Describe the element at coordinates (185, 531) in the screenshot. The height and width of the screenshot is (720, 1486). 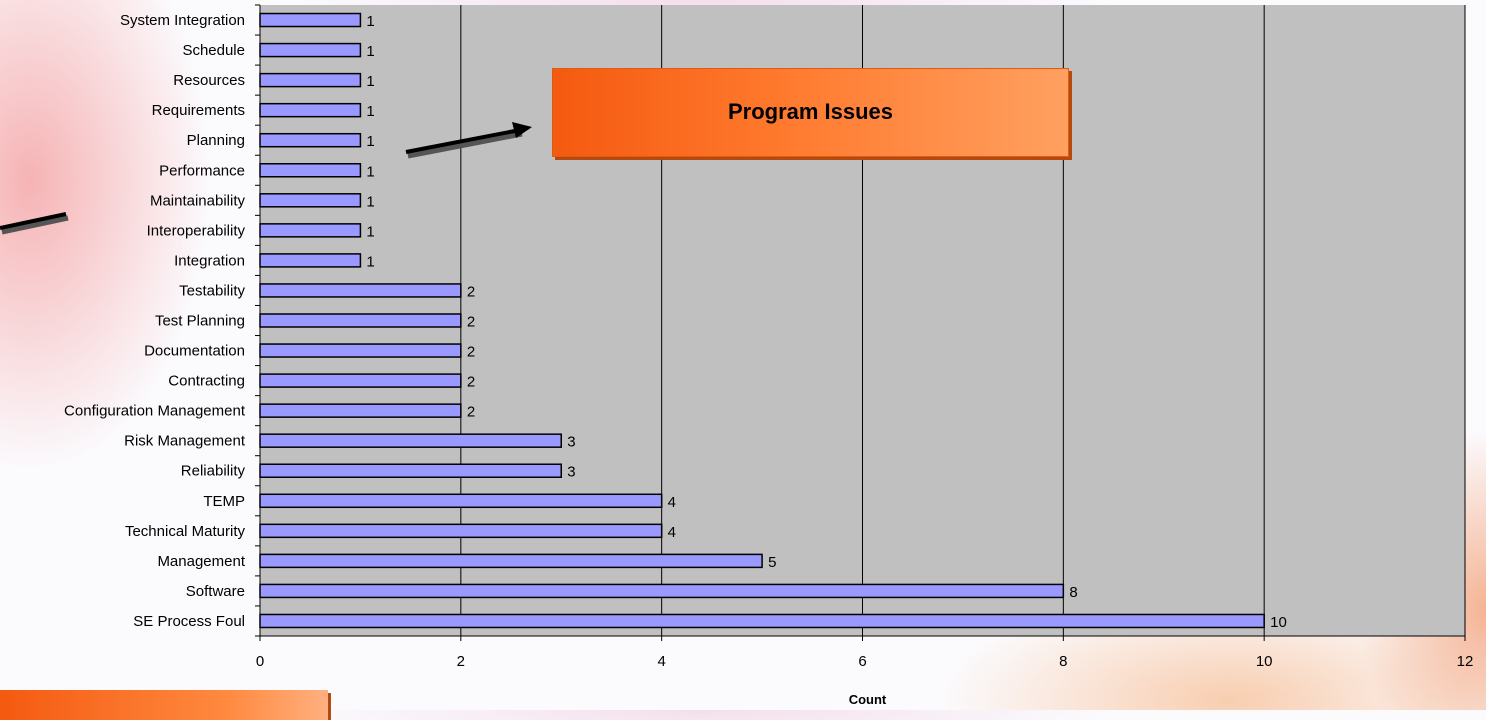
I see `category-label: Technical Maturity` at that location.